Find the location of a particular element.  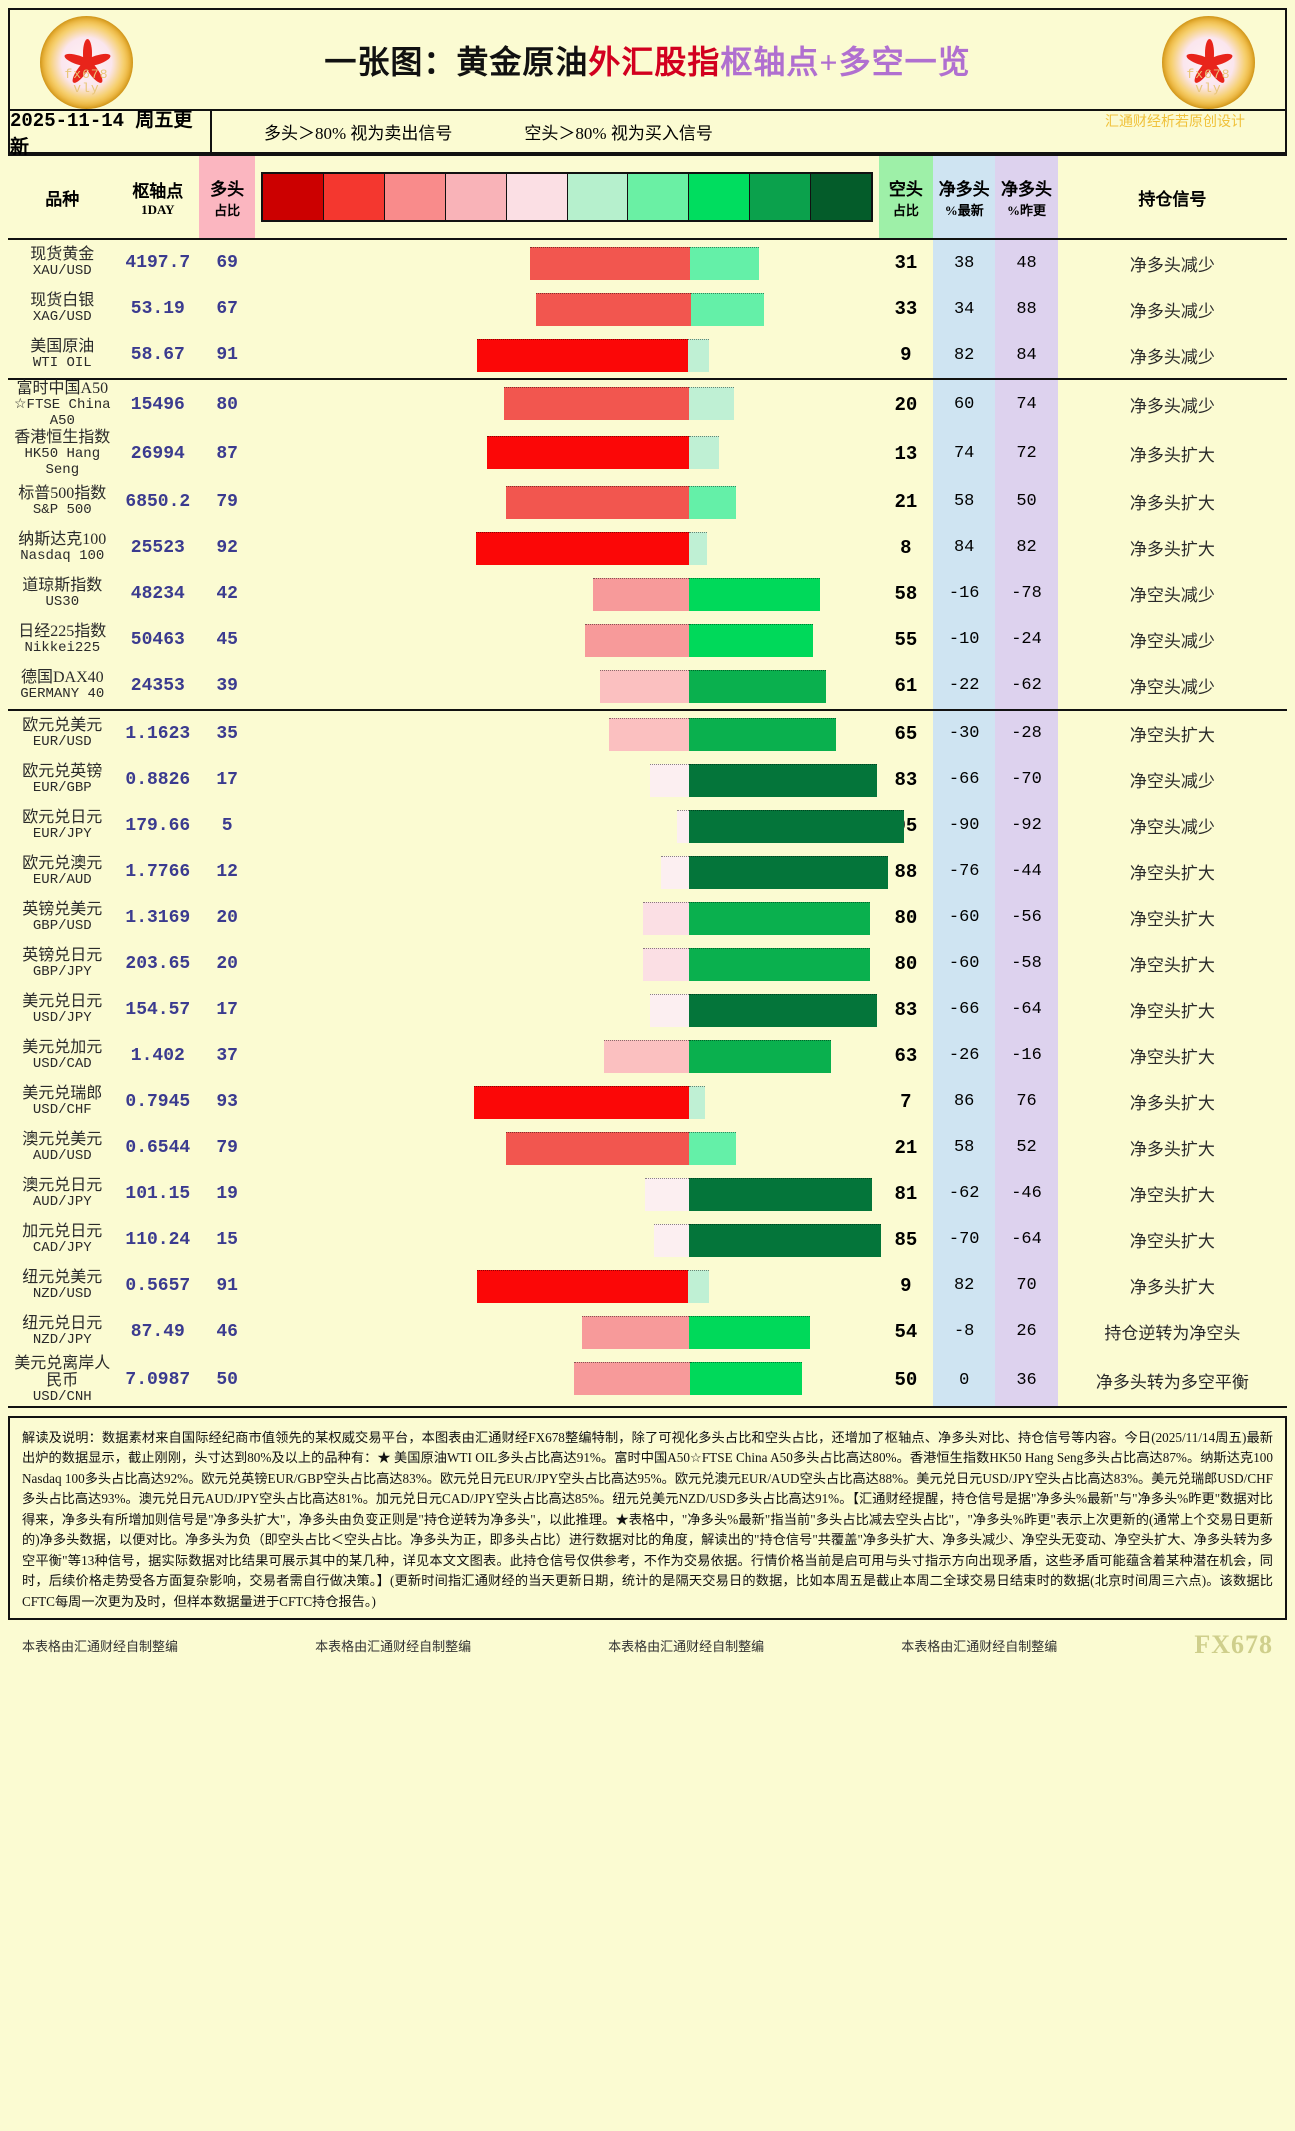

table-row: 德国DAX40 GERMANY 40 24353 39 61 -22 -62 净空头减少 is located at coordinates (647, 686).